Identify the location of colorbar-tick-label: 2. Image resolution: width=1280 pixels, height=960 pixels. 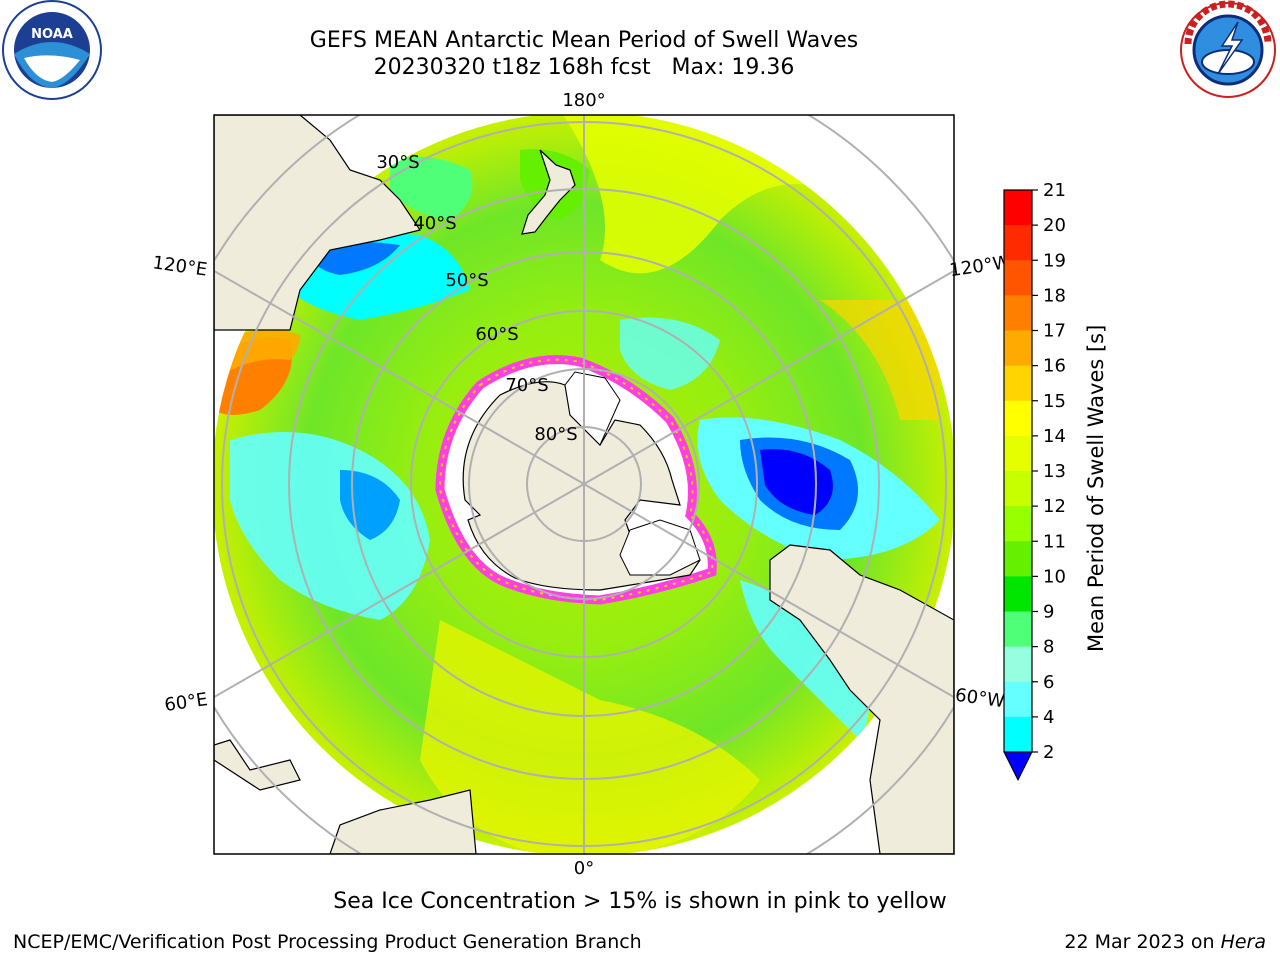
(1048, 752).